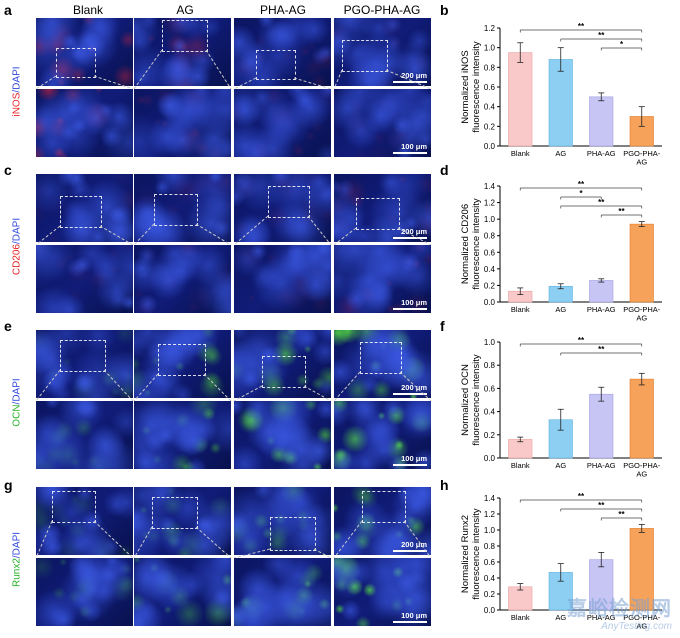 This screenshot has height=638, width=680. I want to click on column-header-ag: AG, so click(185, 10).